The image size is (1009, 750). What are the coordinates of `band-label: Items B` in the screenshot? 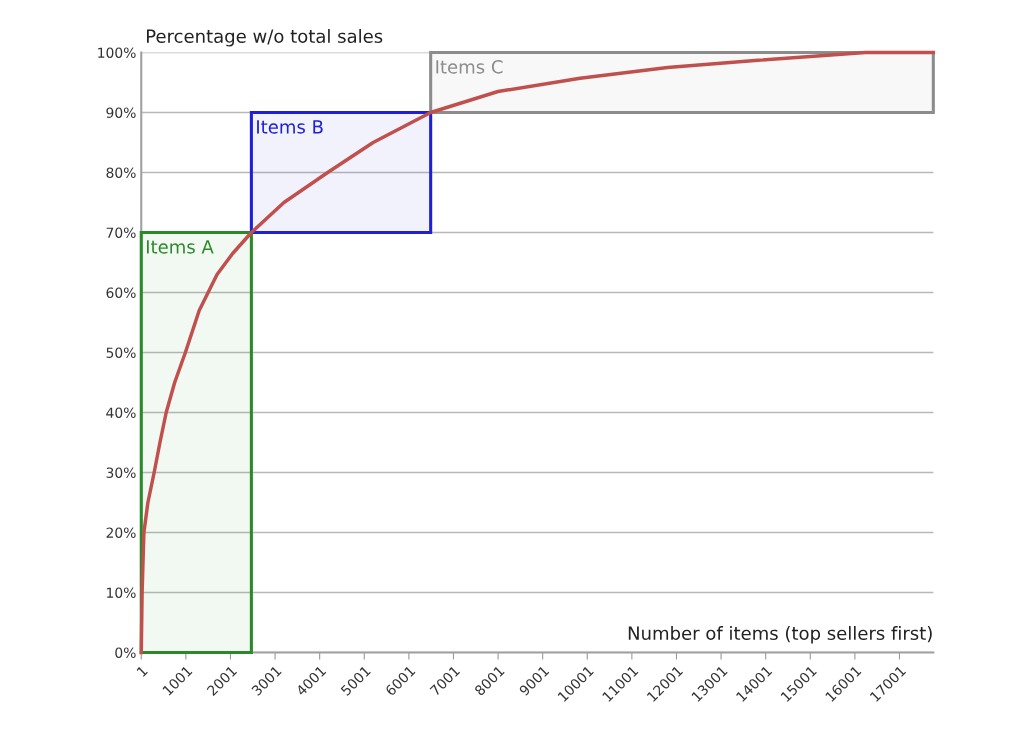 It's located at (290, 127).